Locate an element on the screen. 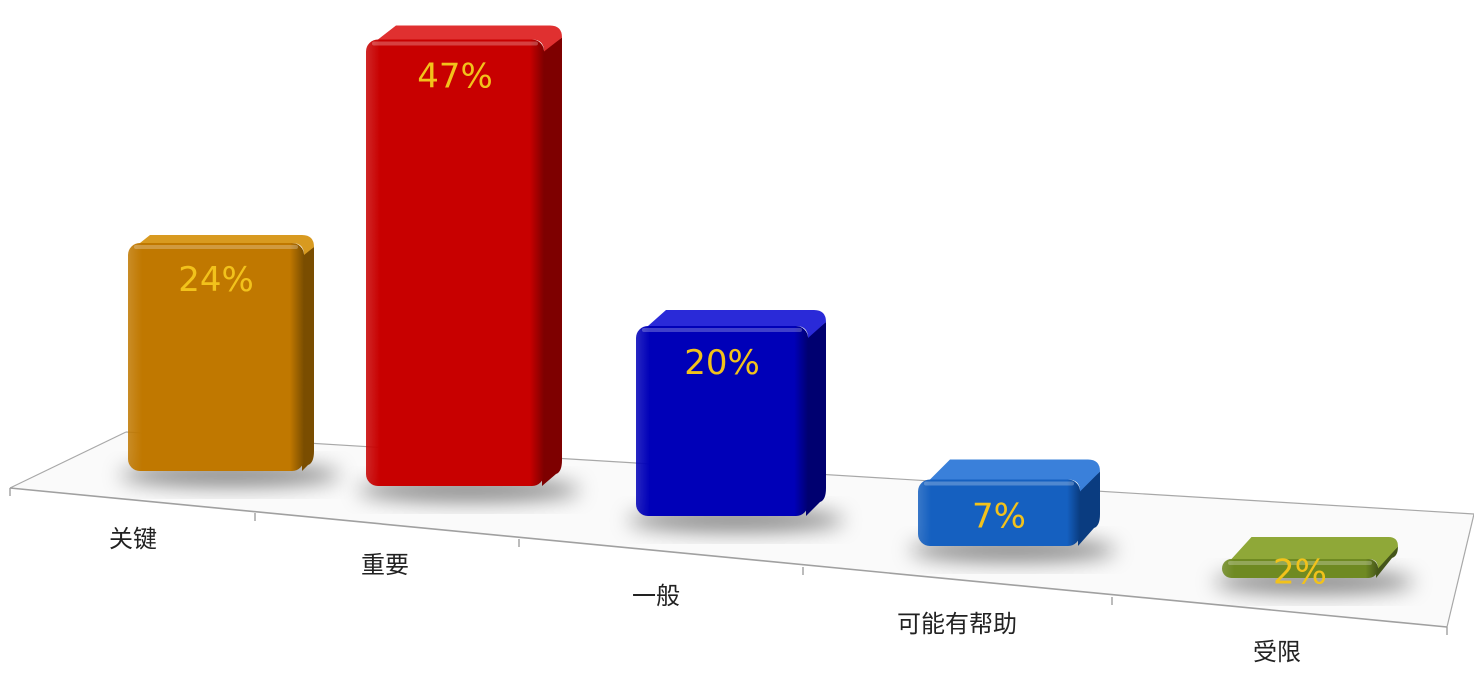 This screenshot has width=1474, height=675. bar-value-label: 47% is located at coordinates (455, 77).